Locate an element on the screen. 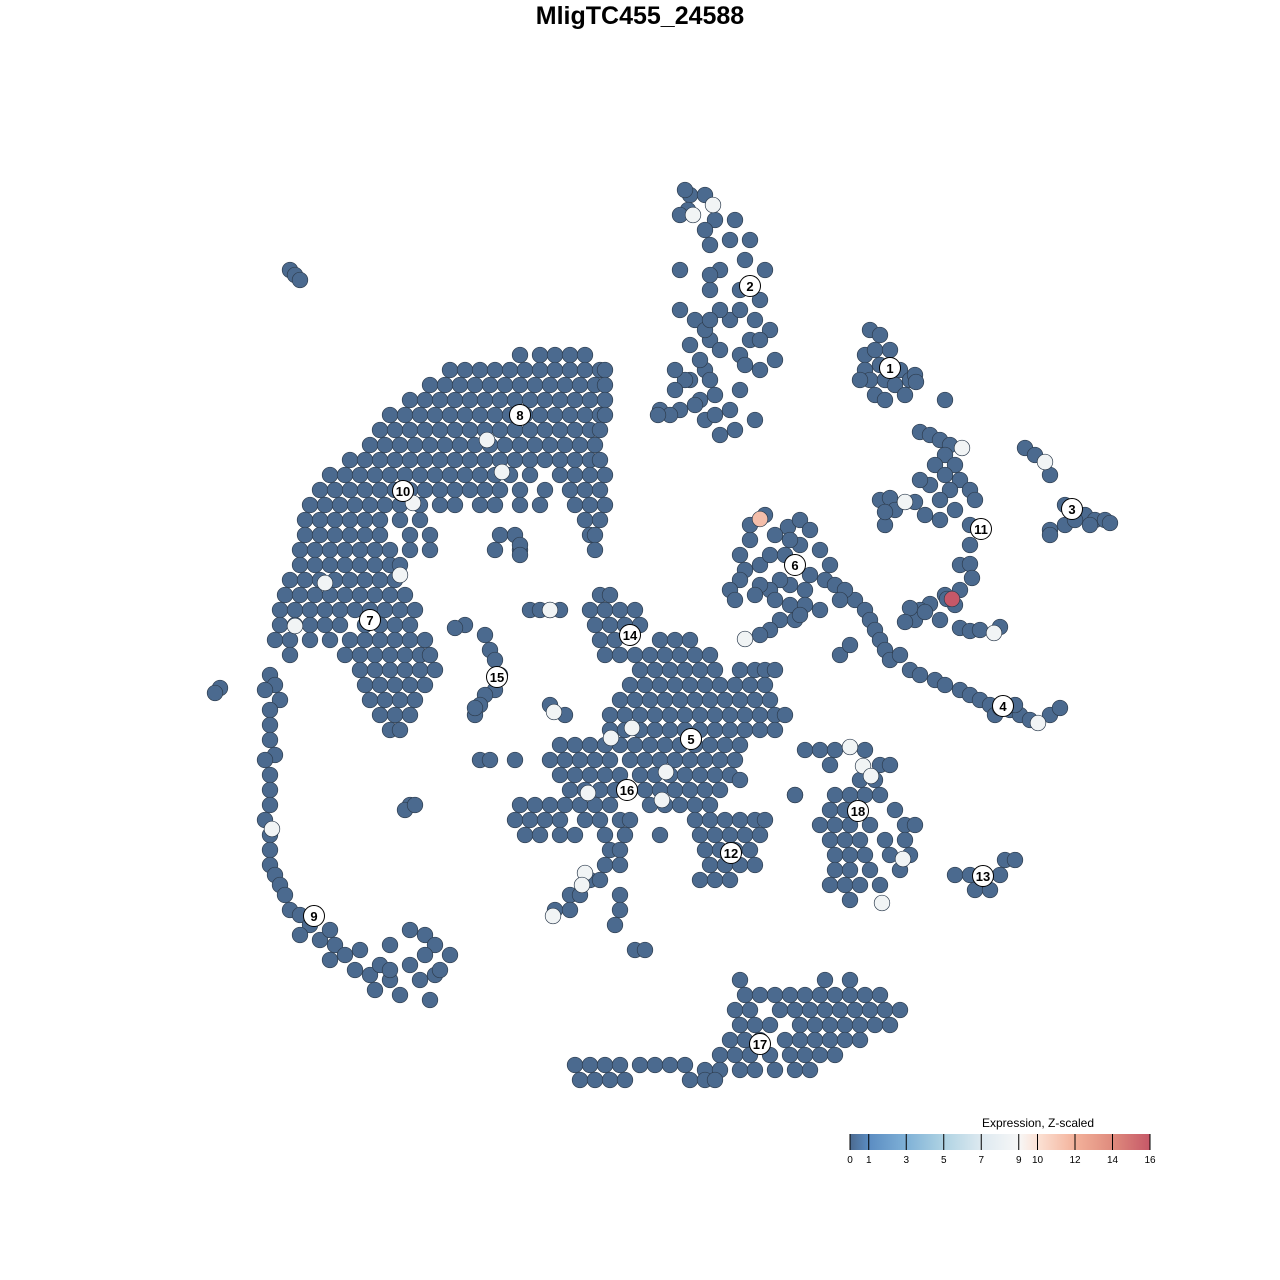  cluster-label-text: 18 is located at coordinates (858, 811).